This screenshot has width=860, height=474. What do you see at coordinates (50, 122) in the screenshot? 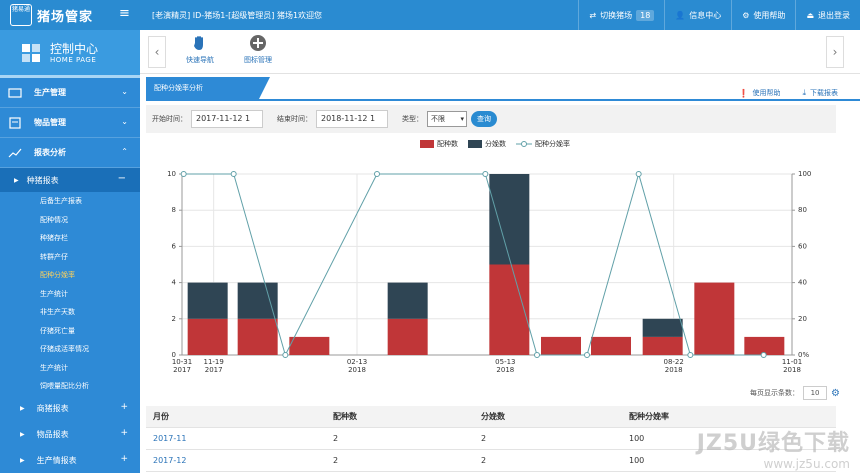
I see `sidebar-item-label: 物品管理` at bounding box center [50, 122].